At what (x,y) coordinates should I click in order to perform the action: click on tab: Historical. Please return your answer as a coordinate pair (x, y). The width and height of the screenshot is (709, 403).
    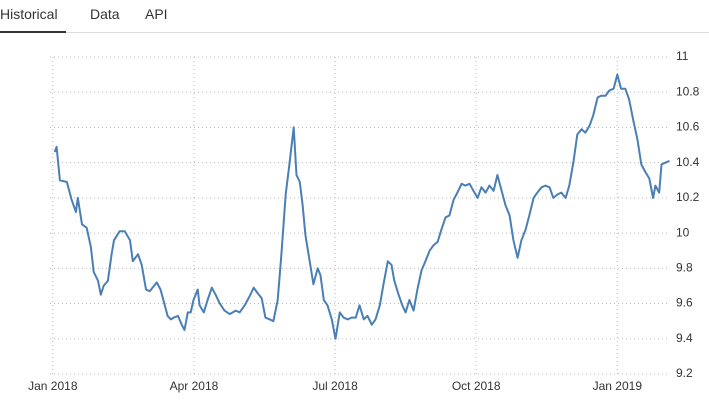
    Looking at the image, I should click on (33, 16).